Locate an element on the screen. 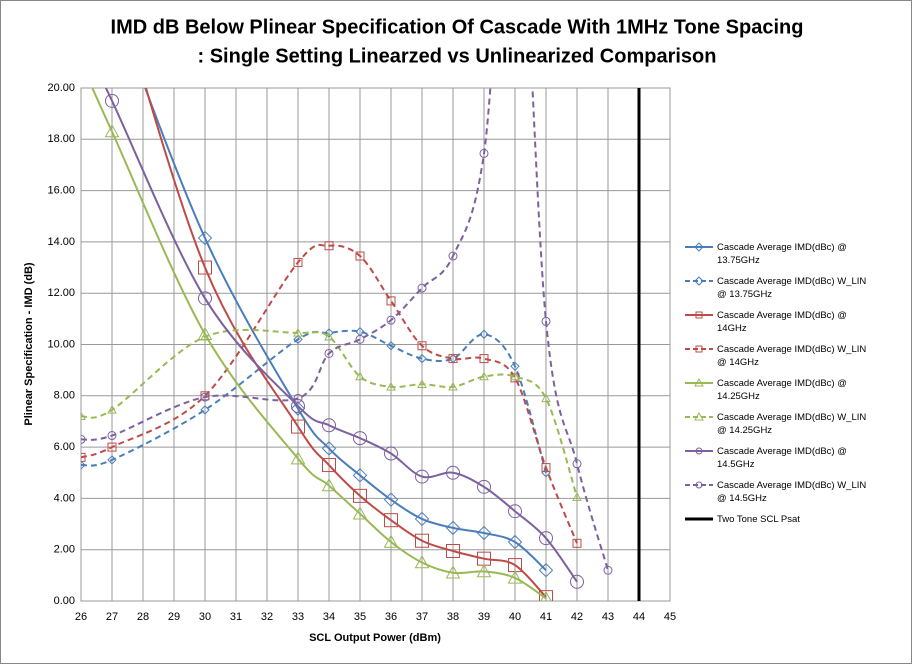  x-tick-label: 27 is located at coordinates (112, 617).